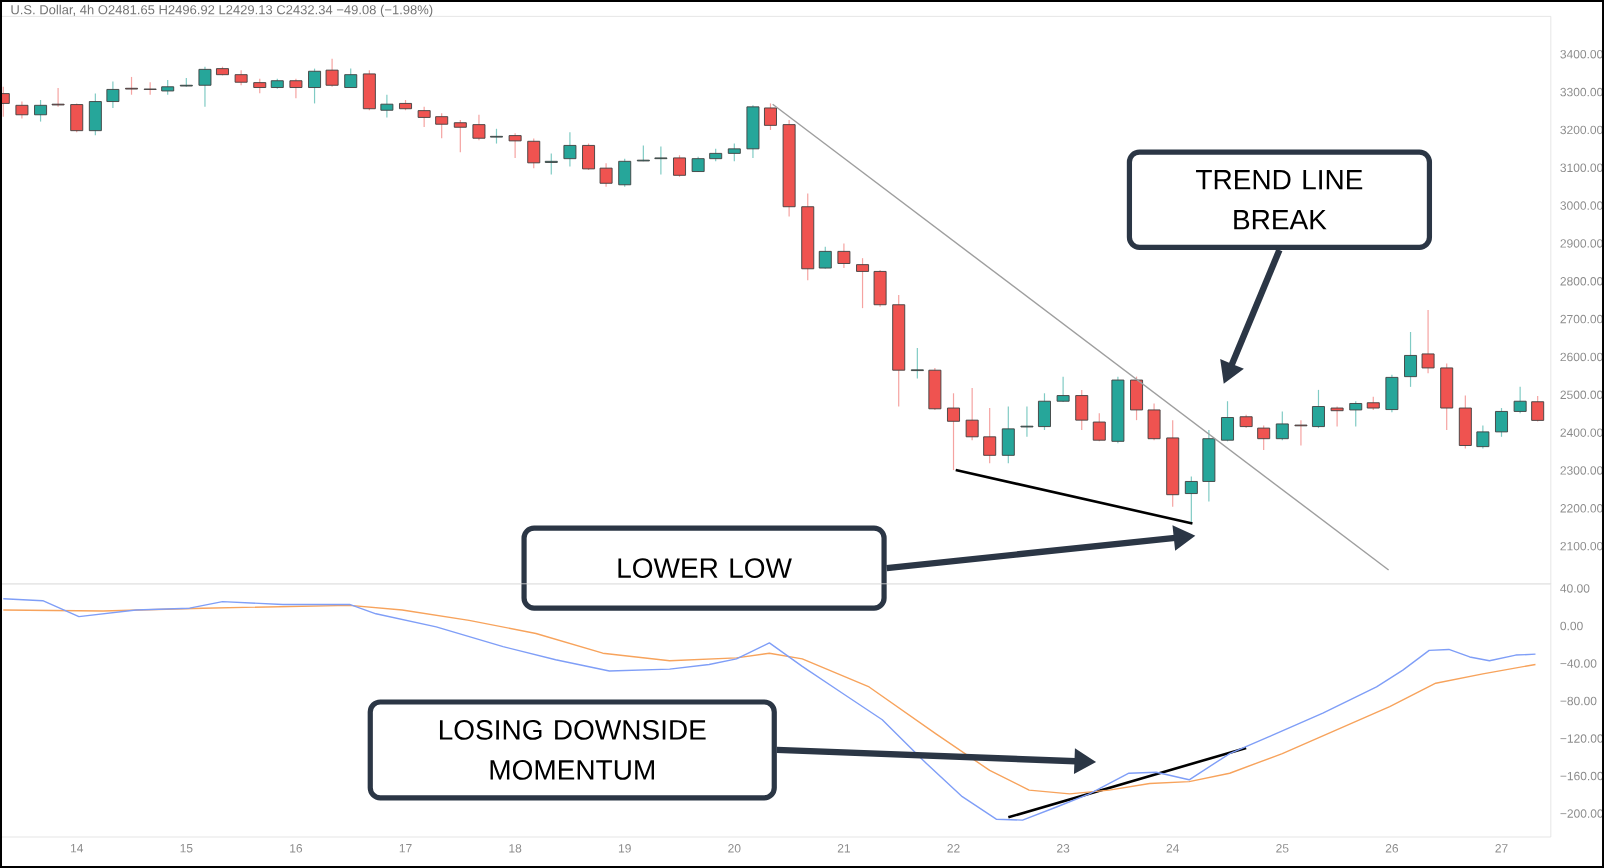  I want to click on annotation: LOWER LOW, so click(705, 568).